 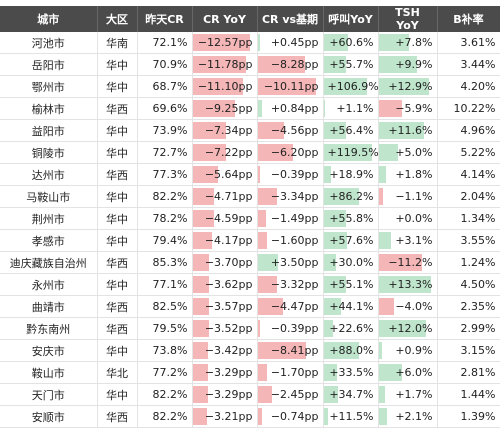 I want to click on cell-text: −1.60pp, so click(x=295, y=240).